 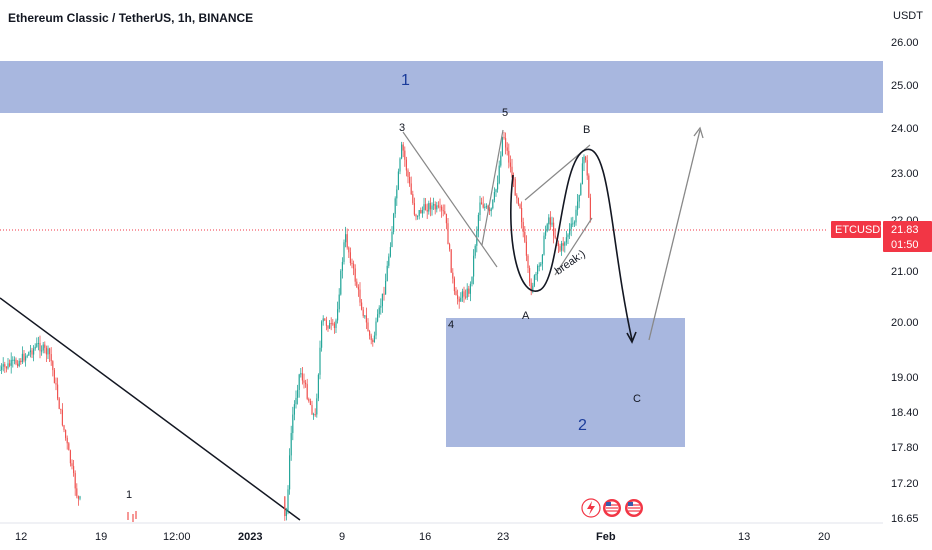 I want to click on time-tick: 9, so click(x=342, y=537).